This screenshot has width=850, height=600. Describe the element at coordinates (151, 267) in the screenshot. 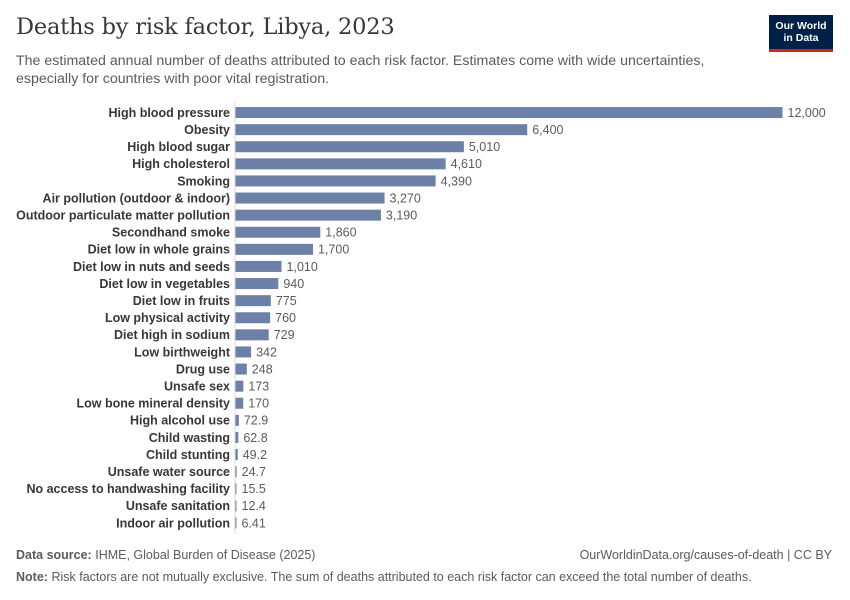

I see `category-label: Diet low in nuts and seeds` at that location.